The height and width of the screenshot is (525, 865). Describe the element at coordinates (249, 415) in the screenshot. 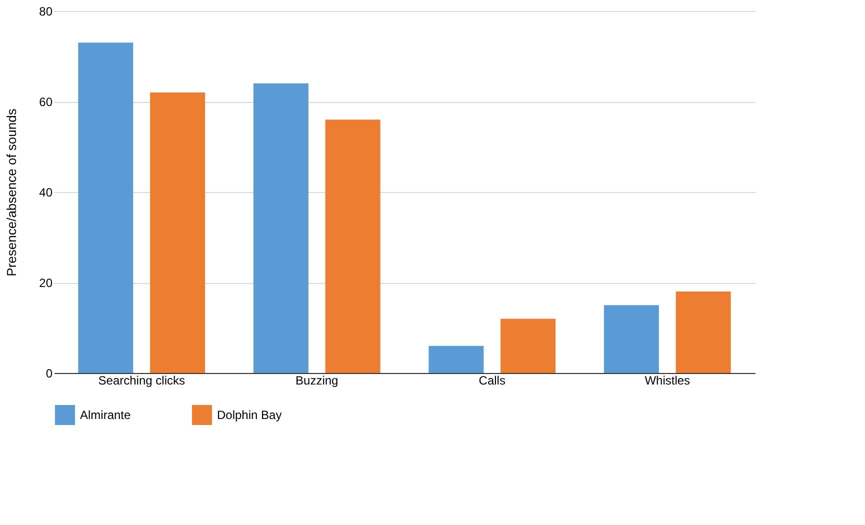

I see `legend-label: Dolphin Bay` at that location.